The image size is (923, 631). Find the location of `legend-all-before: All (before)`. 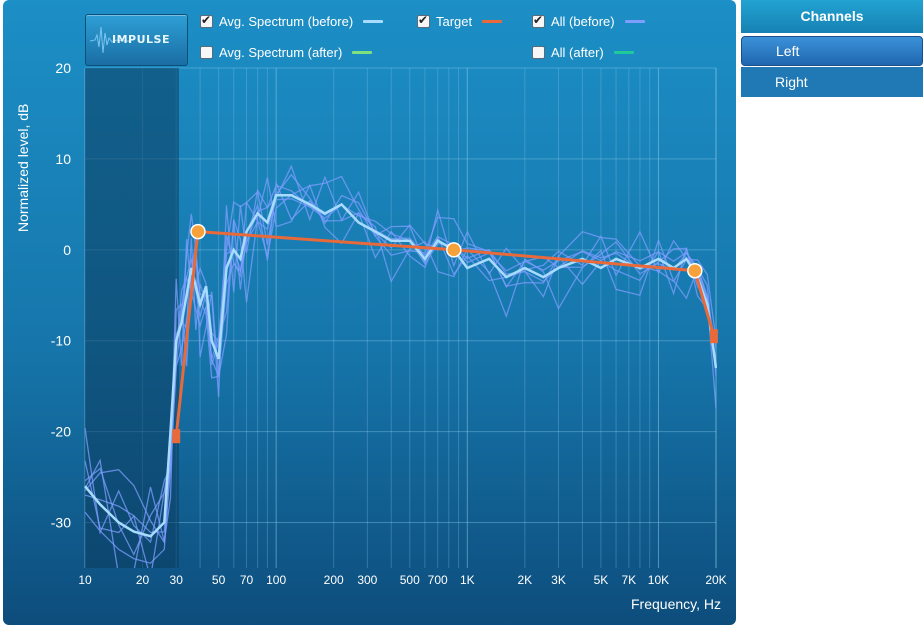

legend-all-before: All (before) is located at coordinates (588, 21).